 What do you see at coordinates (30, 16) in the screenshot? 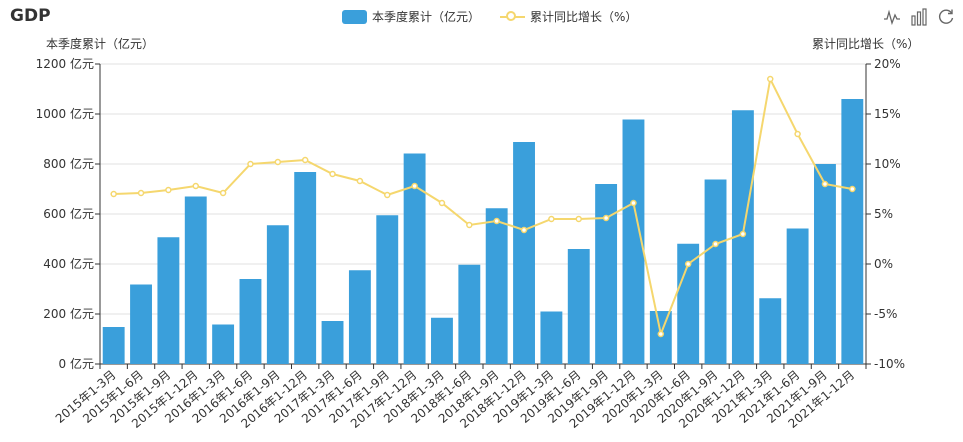
I see `chart-title: GDP` at bounding box center [30, 16].